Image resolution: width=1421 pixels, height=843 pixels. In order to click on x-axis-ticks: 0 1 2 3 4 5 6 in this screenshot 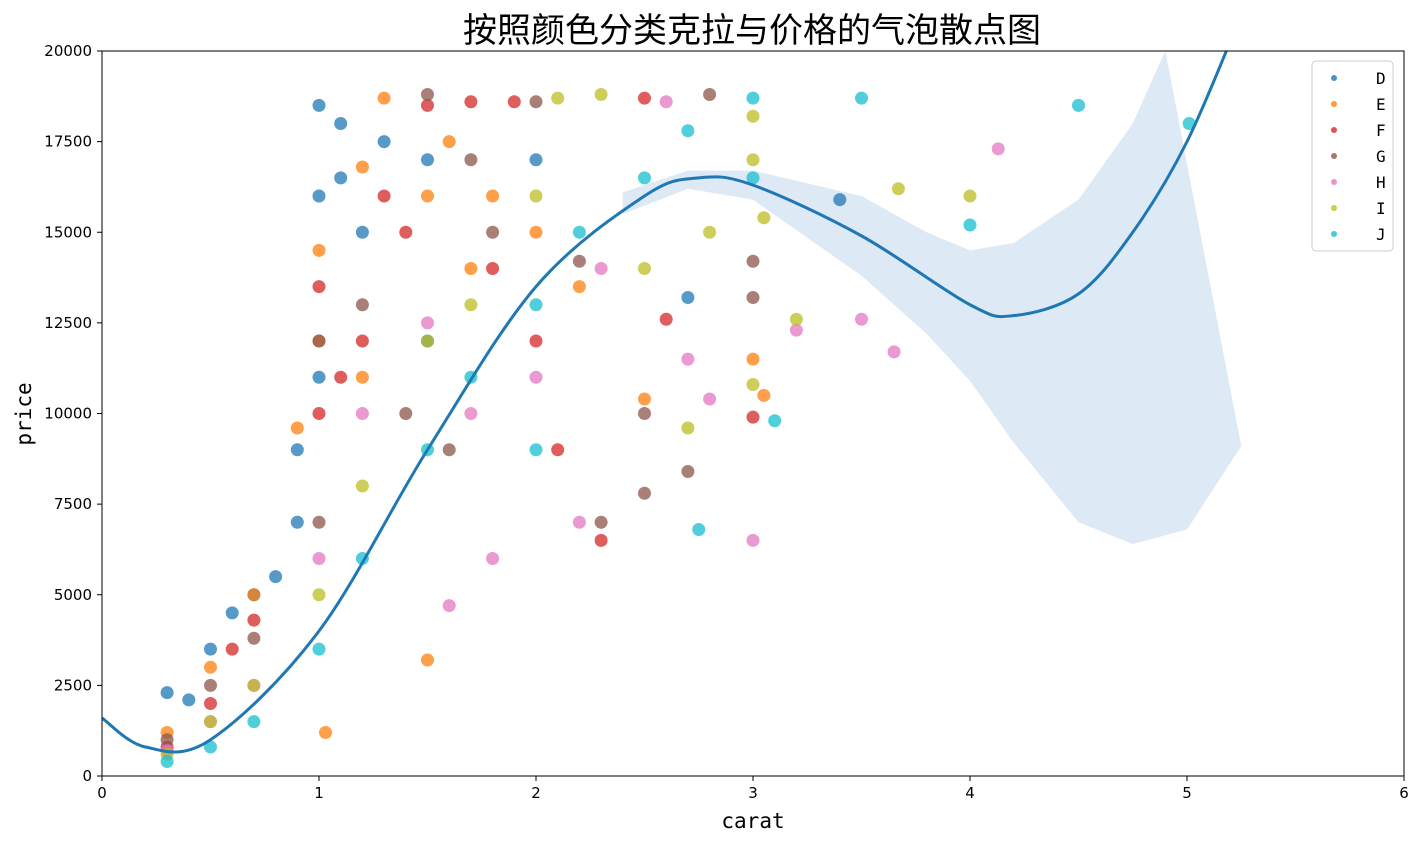, I will do `click(753, 789)`.